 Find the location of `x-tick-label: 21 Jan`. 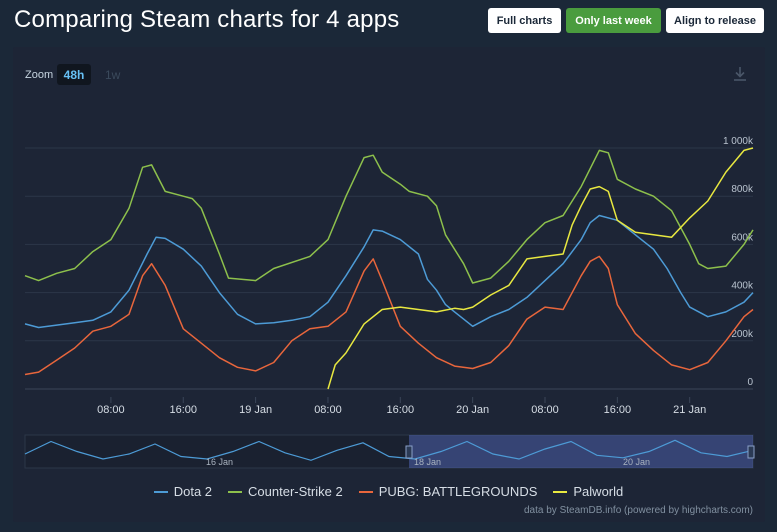

x-tick-label: 21 Jan is located at coordinates (689, 410).